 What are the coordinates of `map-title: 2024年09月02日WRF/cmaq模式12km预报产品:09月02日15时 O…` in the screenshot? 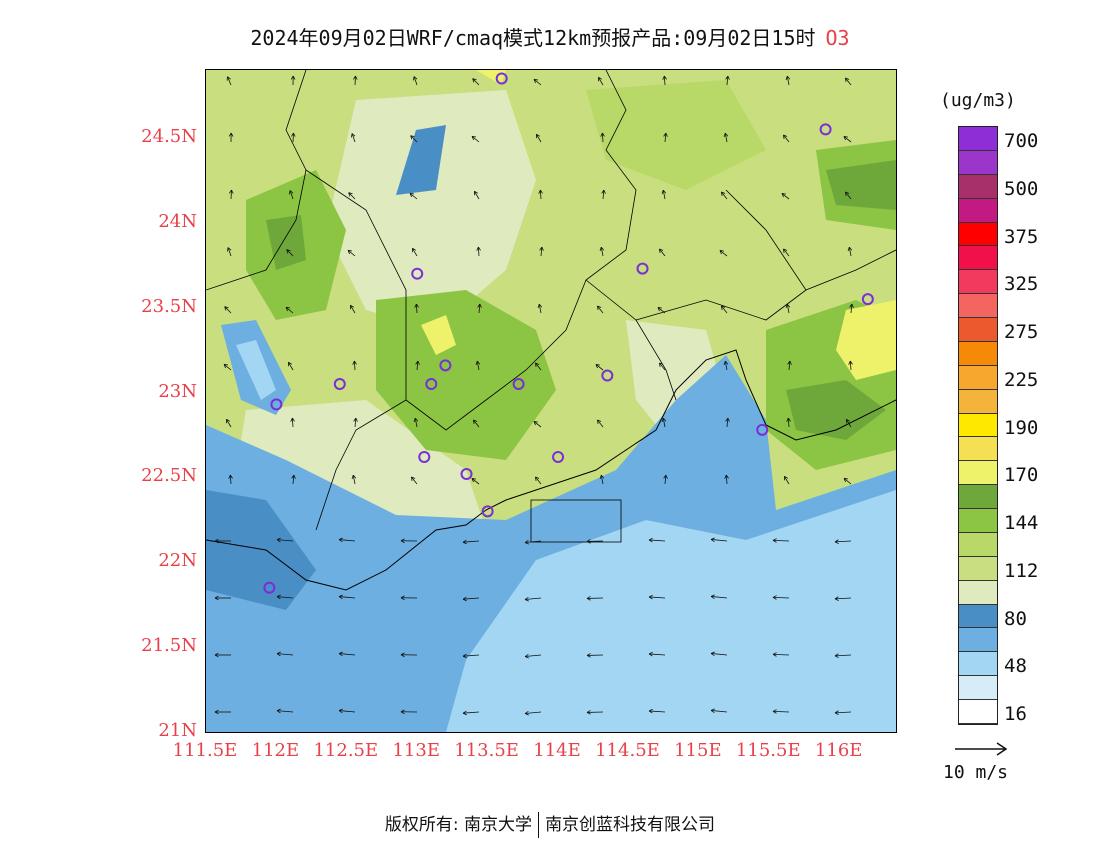 It's located at (550, 36).